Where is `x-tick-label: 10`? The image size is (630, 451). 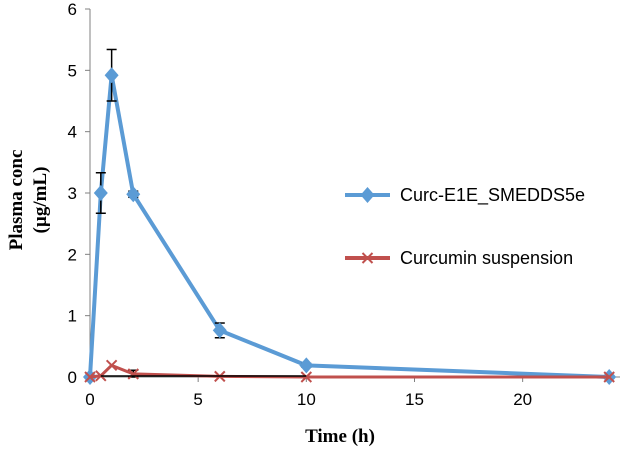
x-tick-label: 10 is located at coordinates (306, 399).